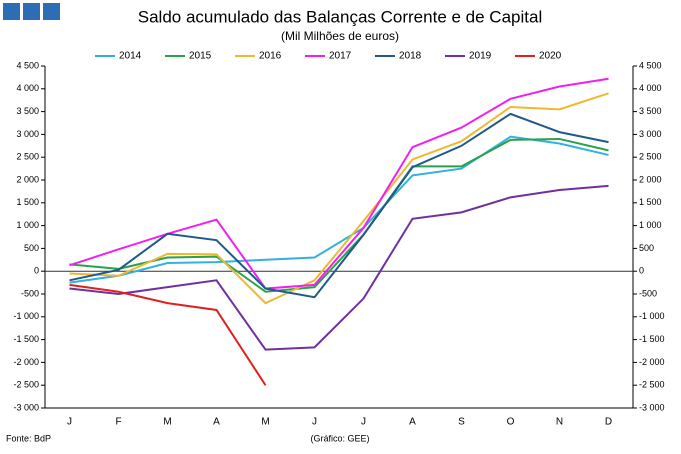 The width and height of the screenshot is (681, 454). What do you see at coordinates (410, 56) in the screenshot?
I see `legend-label: 2018` at bounding box center [410, 56].